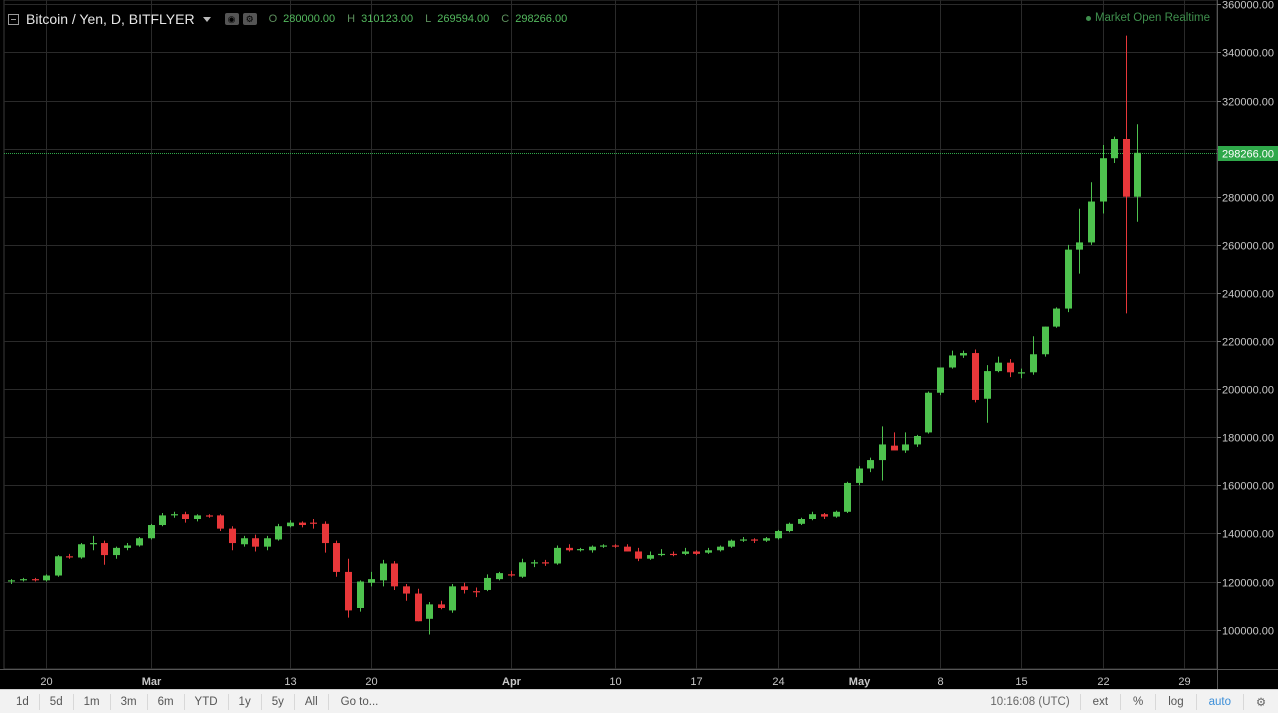  What do you see at coordinates (428, 19) in the screenshot?
I see `low-key: L` at bounding box center [428, 19].